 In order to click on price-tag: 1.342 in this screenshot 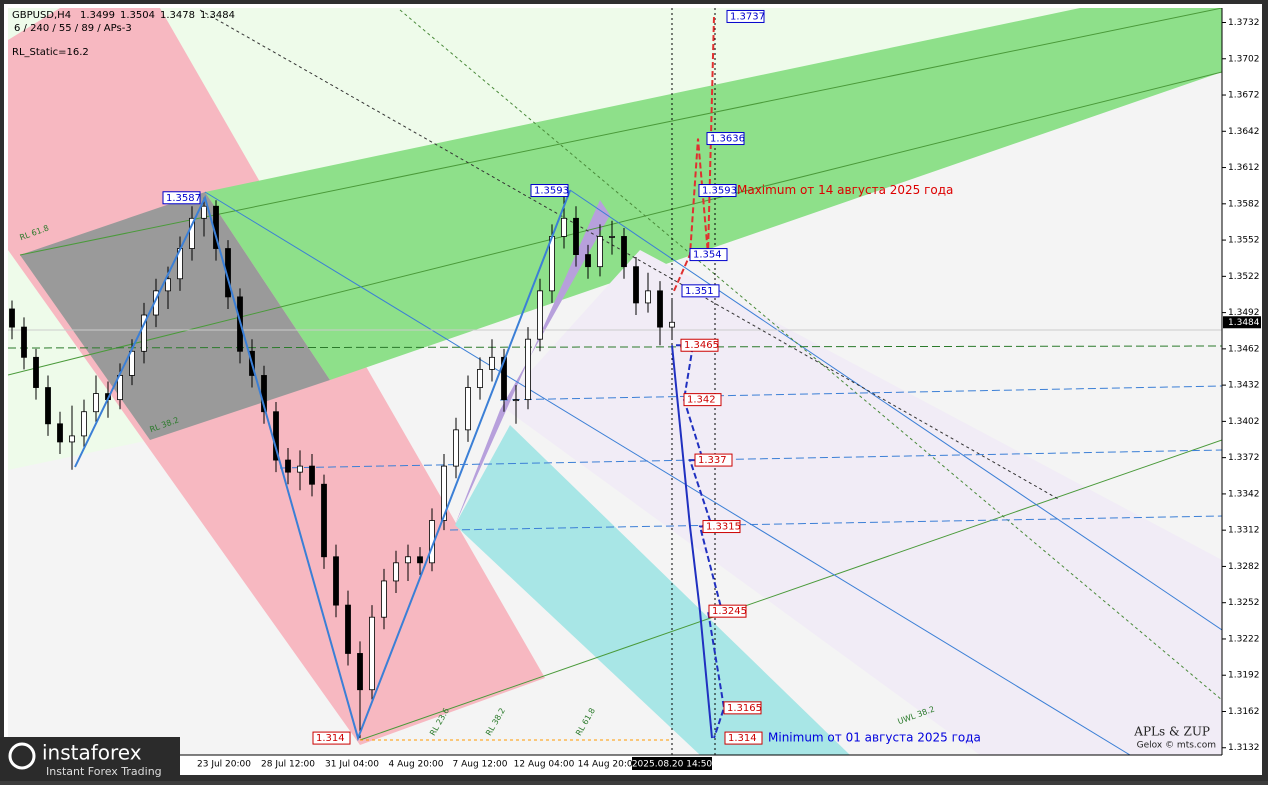, I will do `click(701, 400)`.